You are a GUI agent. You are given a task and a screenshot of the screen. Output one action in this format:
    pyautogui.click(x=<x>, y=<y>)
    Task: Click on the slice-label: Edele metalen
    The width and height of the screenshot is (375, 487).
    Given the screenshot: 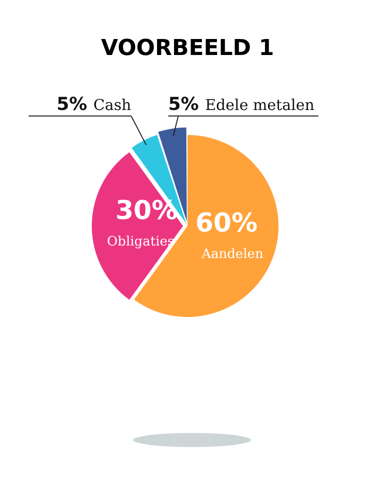 What is the action you would take?
    pyautogui.click(x=260, y=105)
    